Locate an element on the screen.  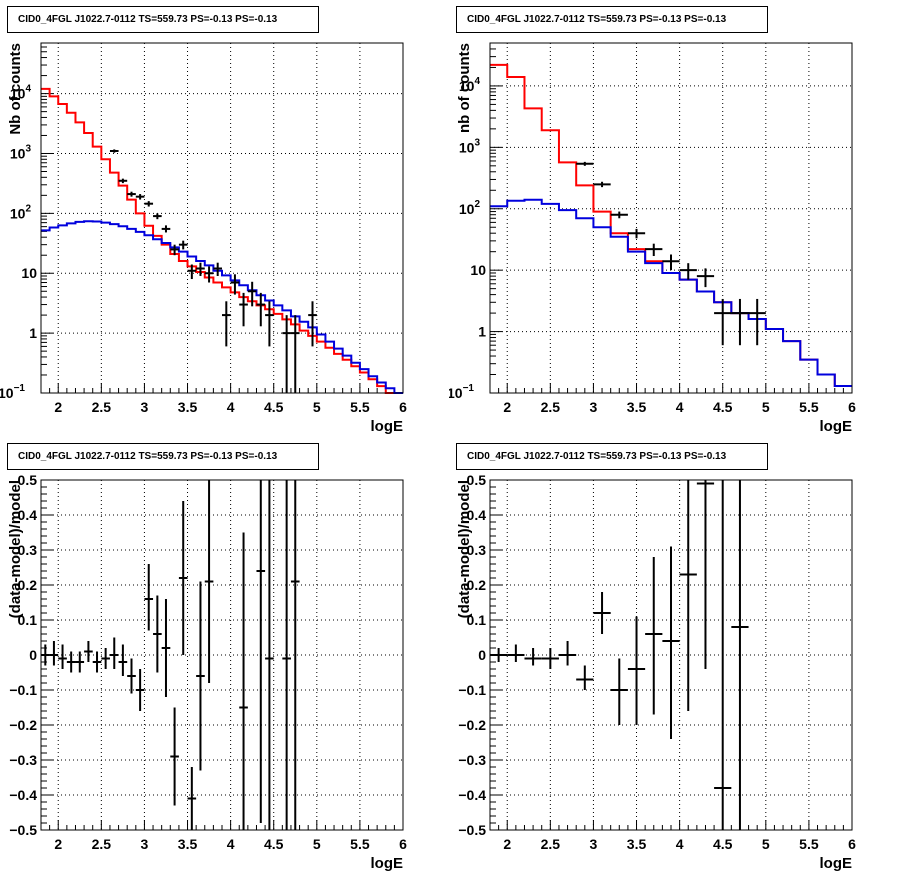
y-tick-label: 0.1 is located at coordinates (477, 620).